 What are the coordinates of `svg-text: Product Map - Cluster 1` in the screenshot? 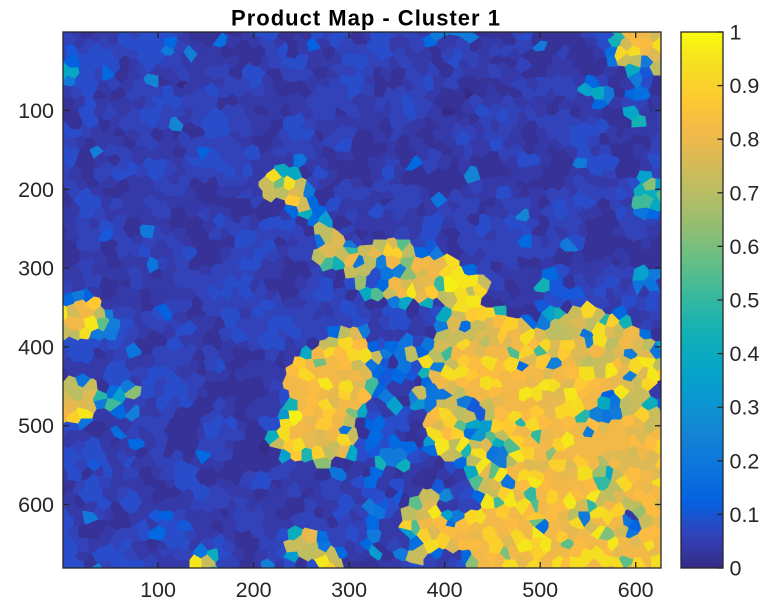 It's located at (366, 18).